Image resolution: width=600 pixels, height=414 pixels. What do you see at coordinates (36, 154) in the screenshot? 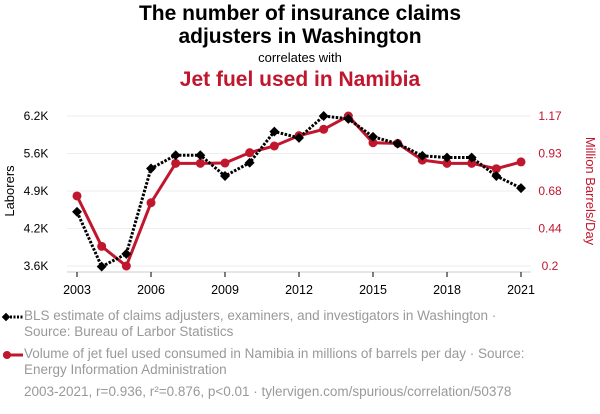
I see `y-tick-left: 5.6K` at bounding box center [36, 154].